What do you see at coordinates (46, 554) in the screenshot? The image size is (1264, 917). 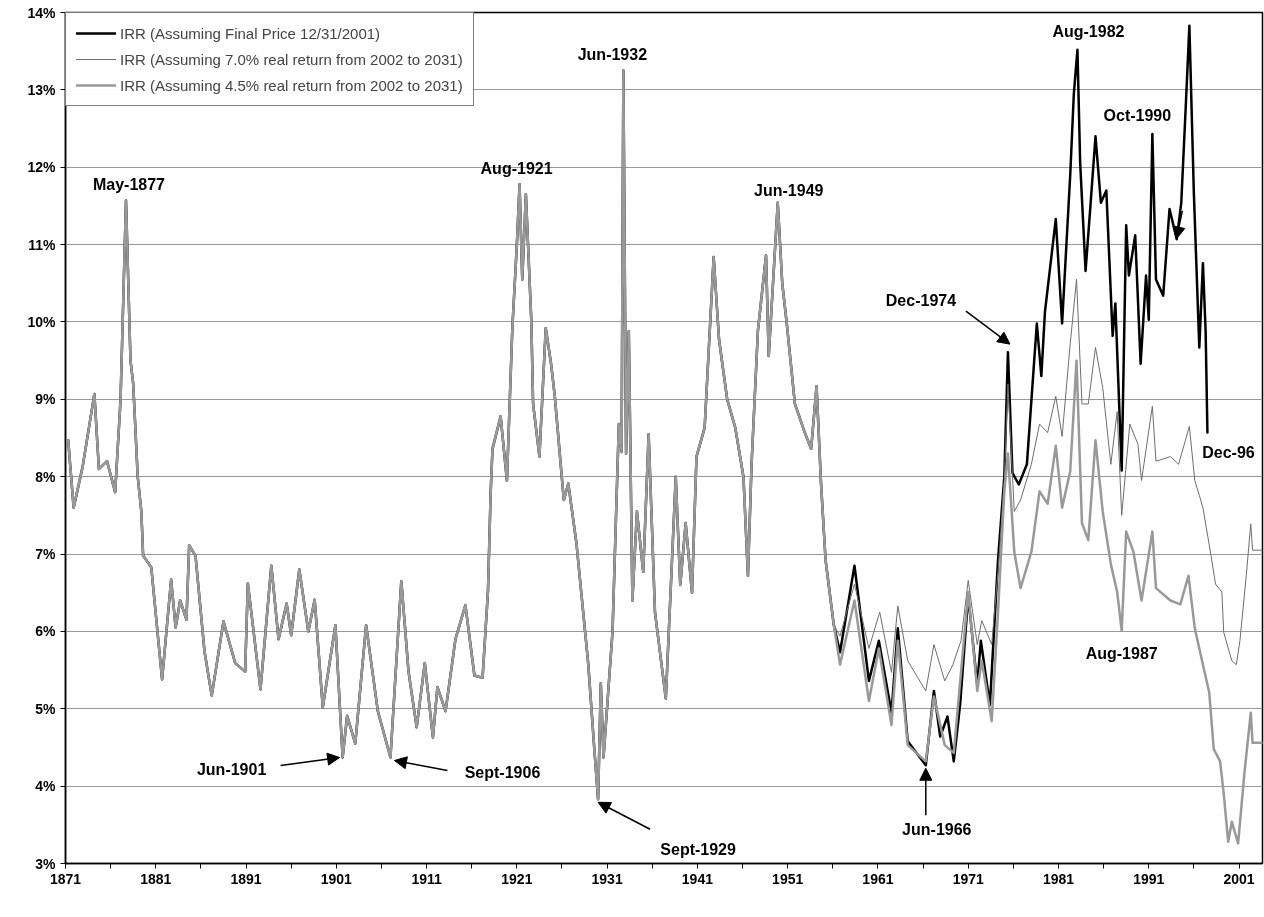 I see `y-tick-label: 7%` at bounding box center [46, 554].